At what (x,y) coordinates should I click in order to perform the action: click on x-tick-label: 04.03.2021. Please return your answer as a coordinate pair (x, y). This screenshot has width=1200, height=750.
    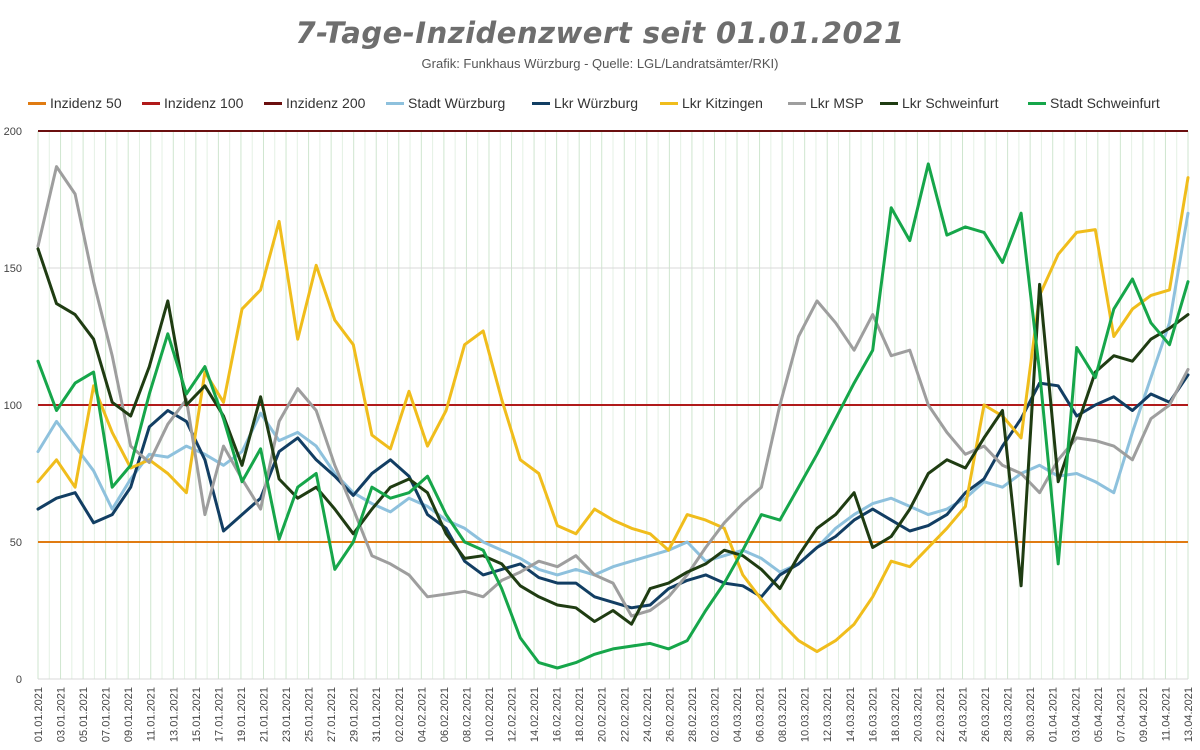
    Looking at the image, I should click on (738, 714).